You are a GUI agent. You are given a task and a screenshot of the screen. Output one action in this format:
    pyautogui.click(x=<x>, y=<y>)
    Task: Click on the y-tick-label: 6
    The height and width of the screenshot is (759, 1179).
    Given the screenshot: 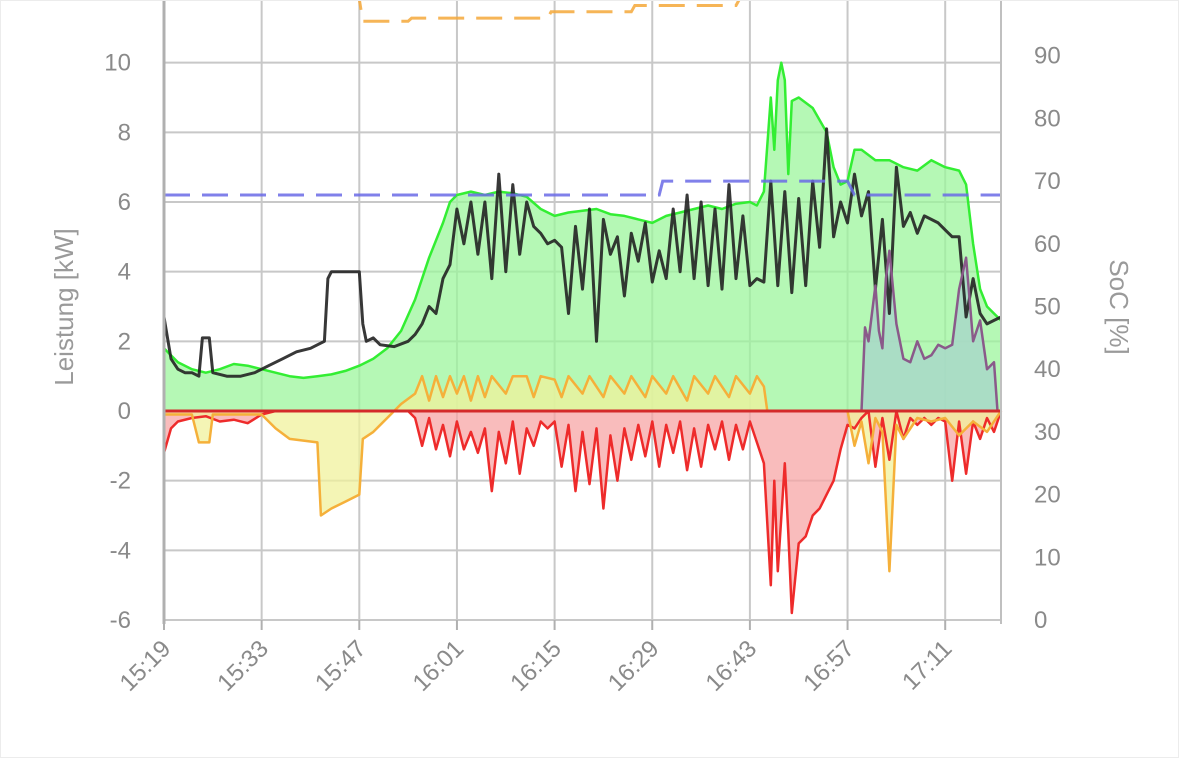 What is the action you would take?
    pyautogui.click(x=124, y=202)
    